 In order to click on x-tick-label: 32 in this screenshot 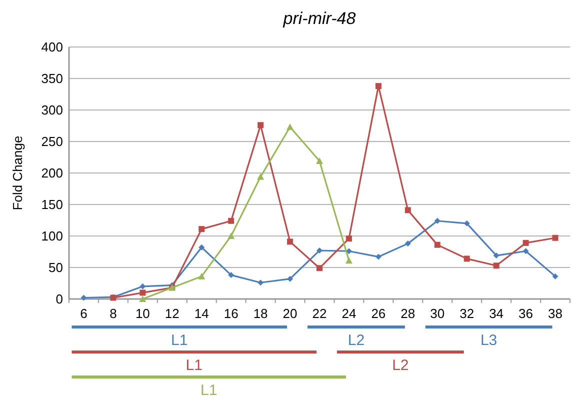, I will do `click(467, 313)`.